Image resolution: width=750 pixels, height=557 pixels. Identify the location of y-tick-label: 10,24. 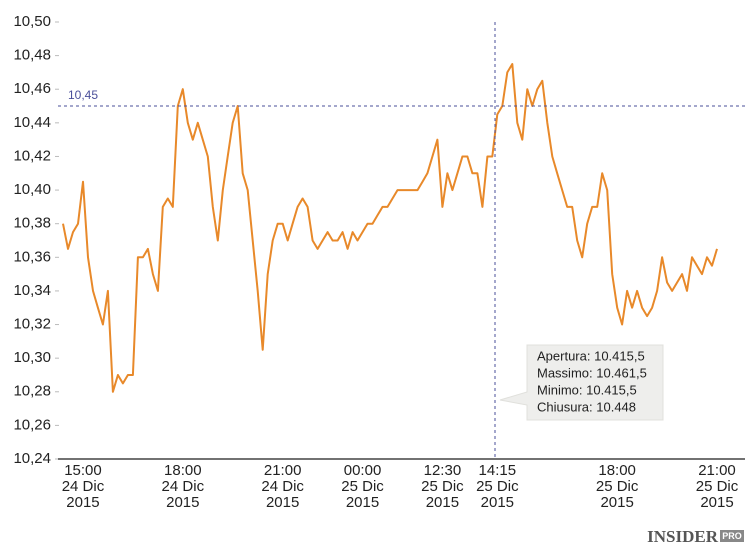
(32, 458).